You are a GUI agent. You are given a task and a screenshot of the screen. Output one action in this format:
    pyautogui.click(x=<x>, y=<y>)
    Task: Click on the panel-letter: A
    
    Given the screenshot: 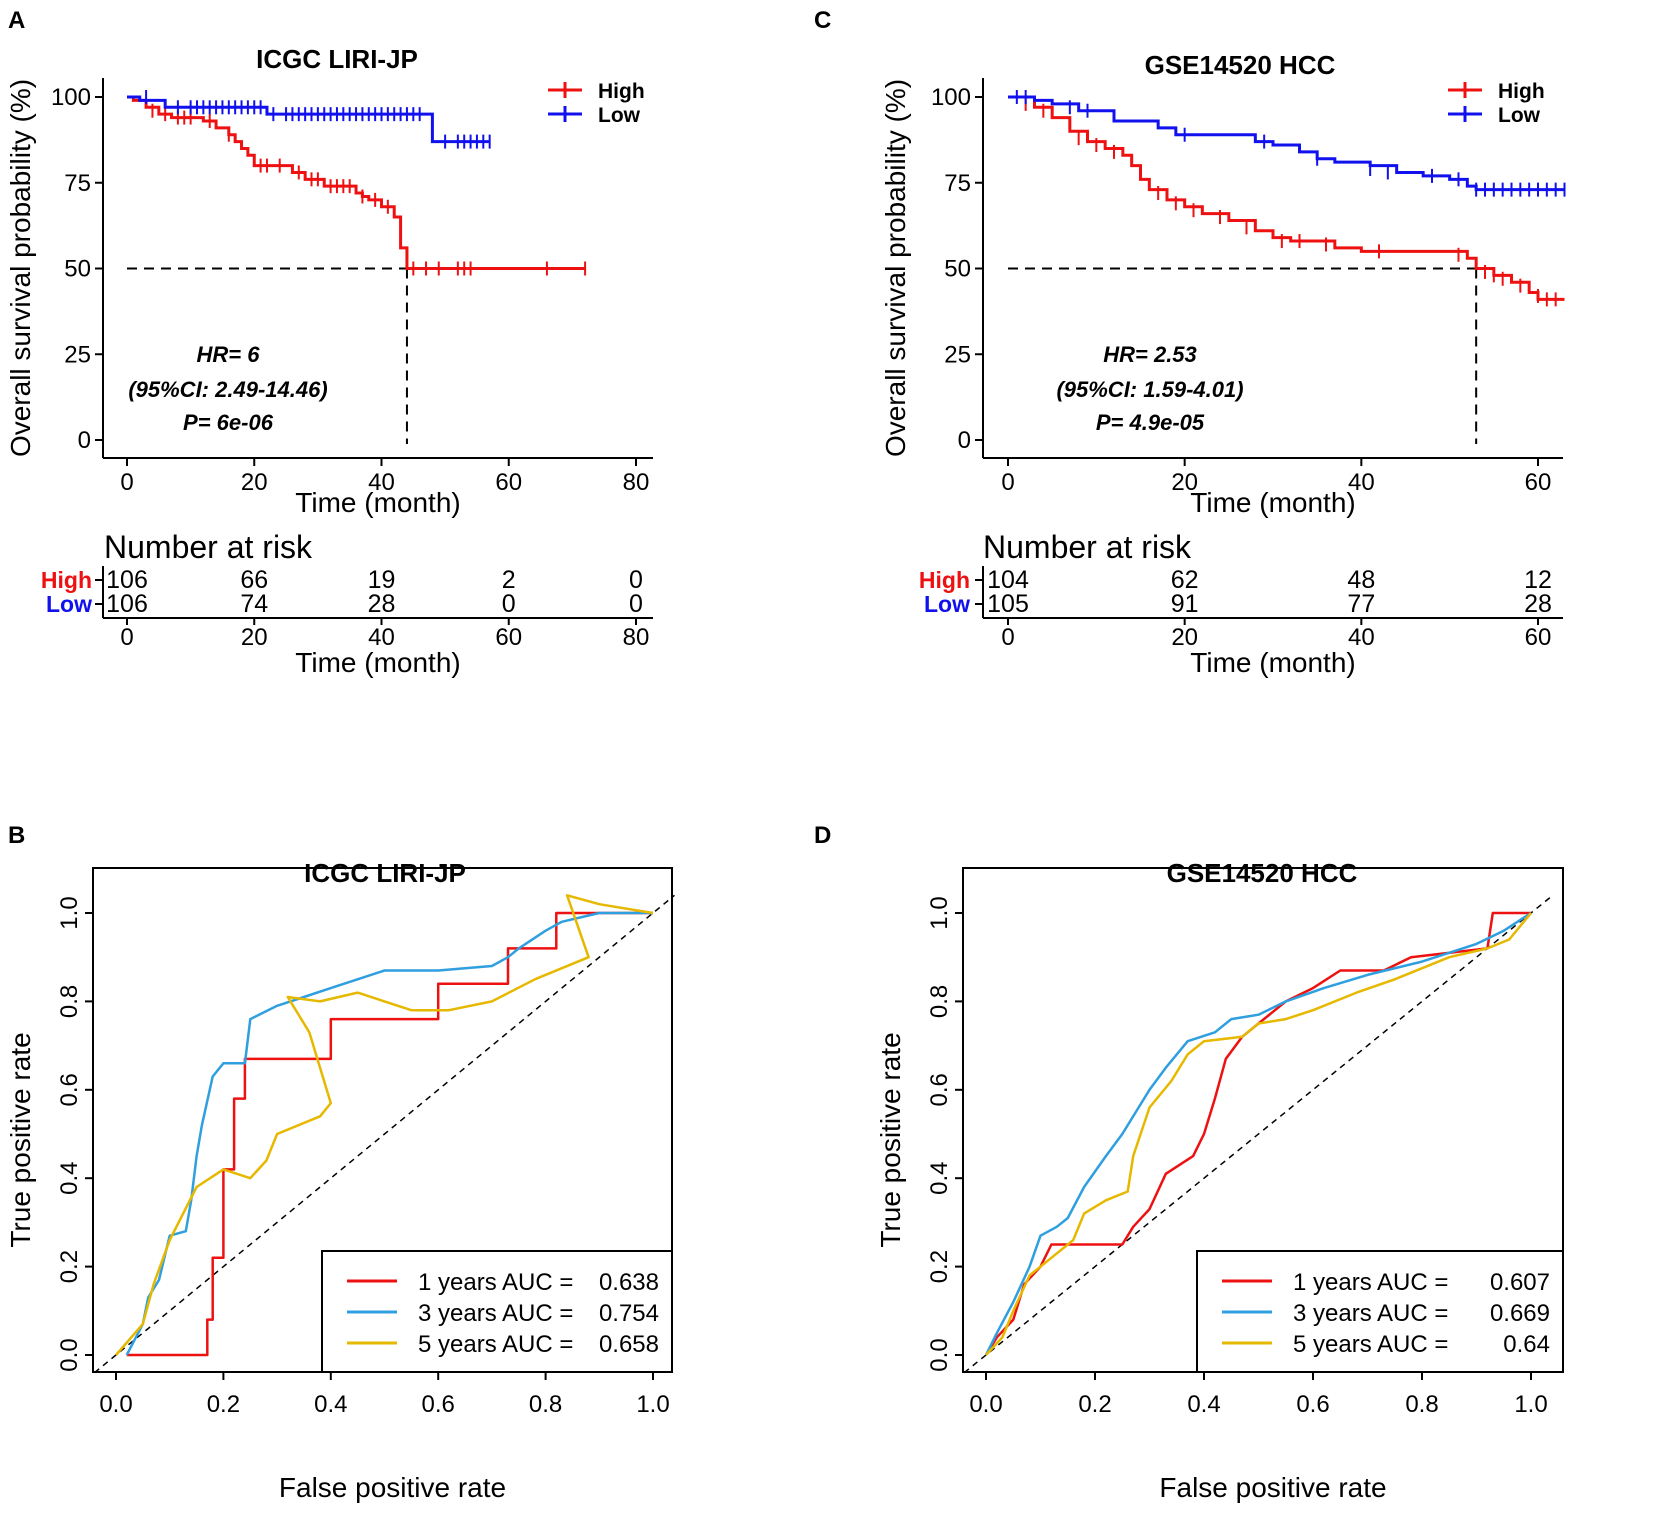 What is the action you would take?
    pyautogui.click(x=16, y=20)
    